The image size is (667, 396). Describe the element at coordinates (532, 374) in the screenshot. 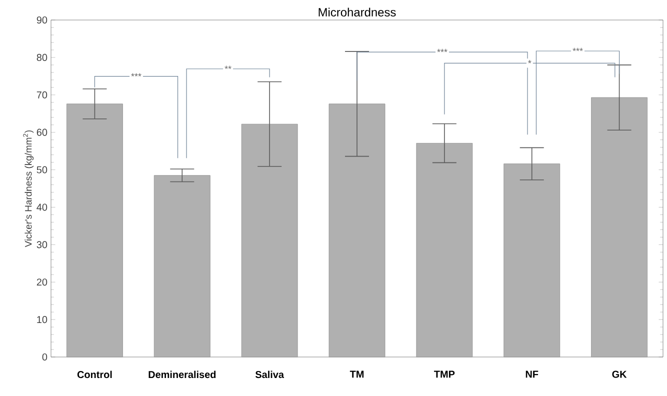

I see `x-tick-label: NF` at that location.